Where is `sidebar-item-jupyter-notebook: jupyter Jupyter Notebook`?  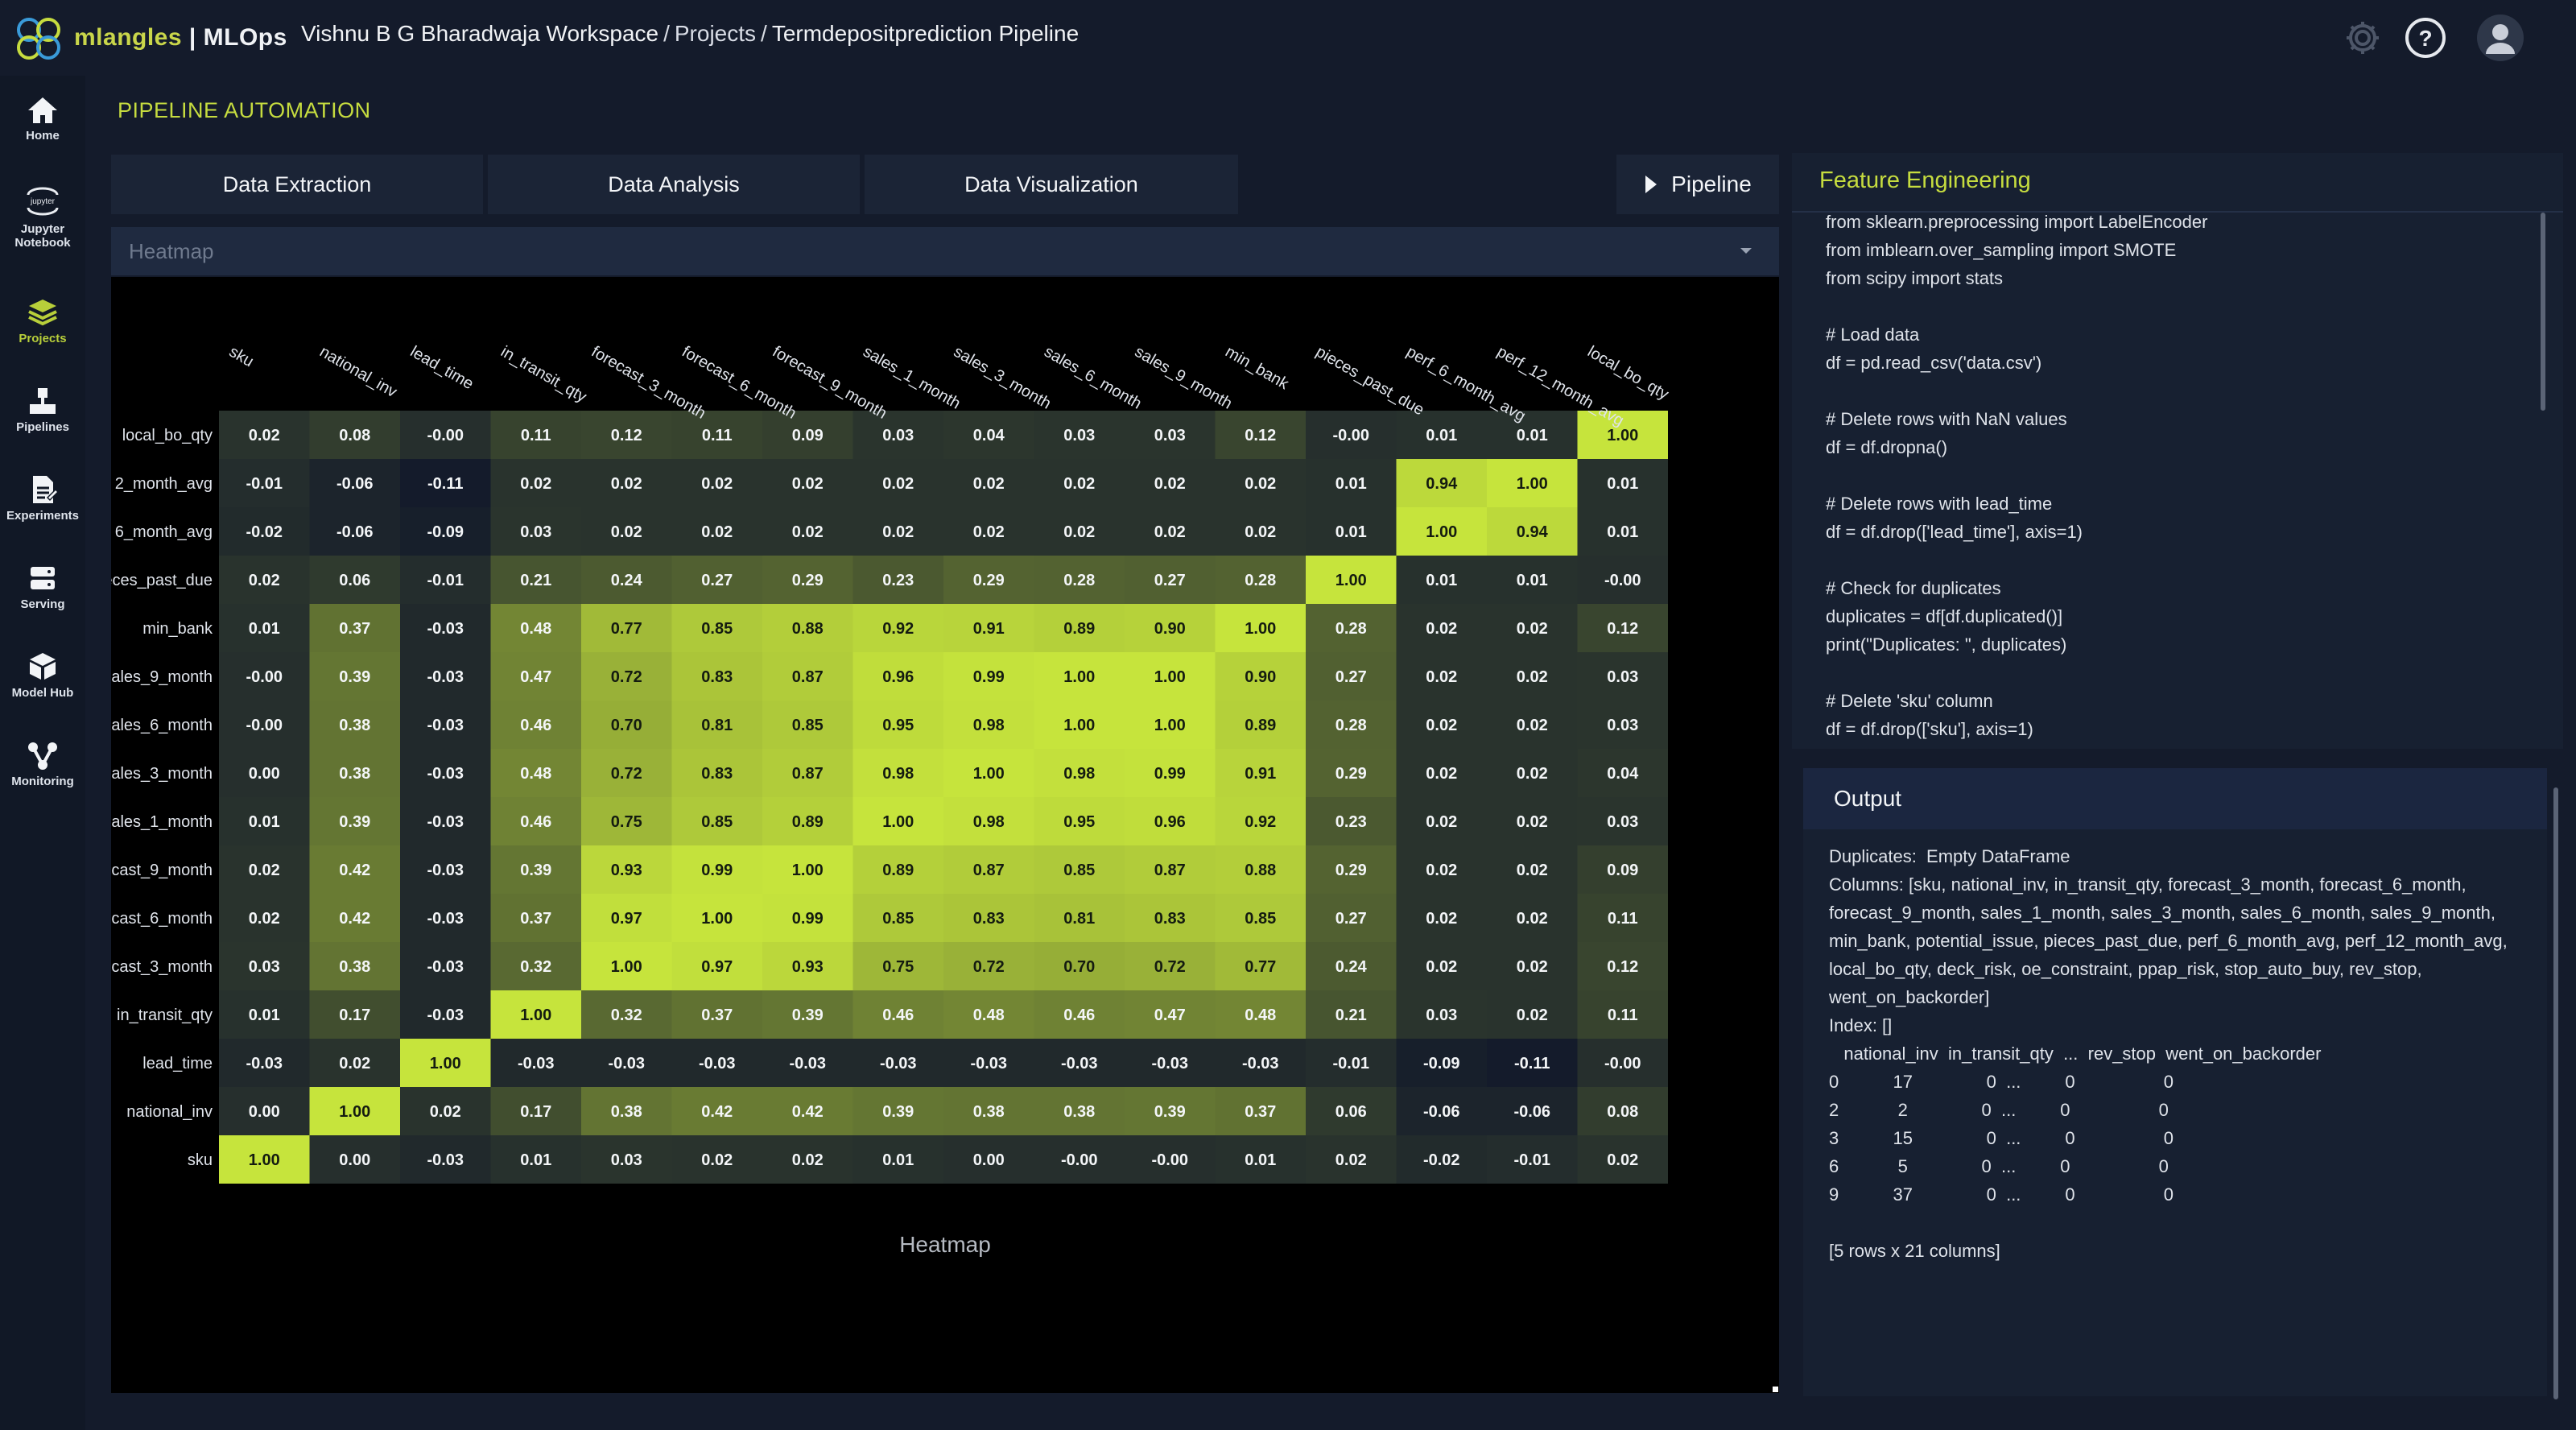 sidebar-item-jupyter-notebook: jupyter Jupyter Notebook is located at coordinates (42, 216).